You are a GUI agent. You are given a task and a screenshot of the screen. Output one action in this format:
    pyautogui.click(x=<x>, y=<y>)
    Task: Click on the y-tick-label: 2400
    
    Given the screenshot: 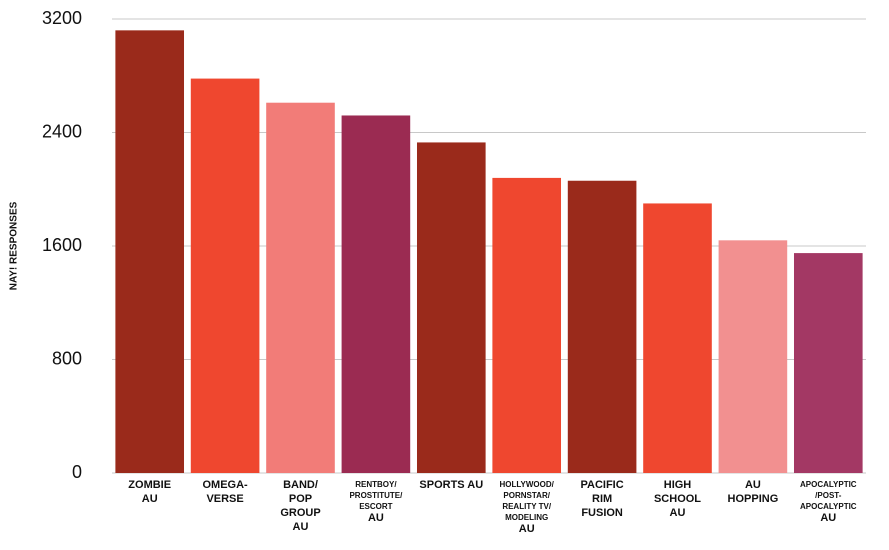 What is the action you would take?
    pyautogui.click(x=62, y=131)
    